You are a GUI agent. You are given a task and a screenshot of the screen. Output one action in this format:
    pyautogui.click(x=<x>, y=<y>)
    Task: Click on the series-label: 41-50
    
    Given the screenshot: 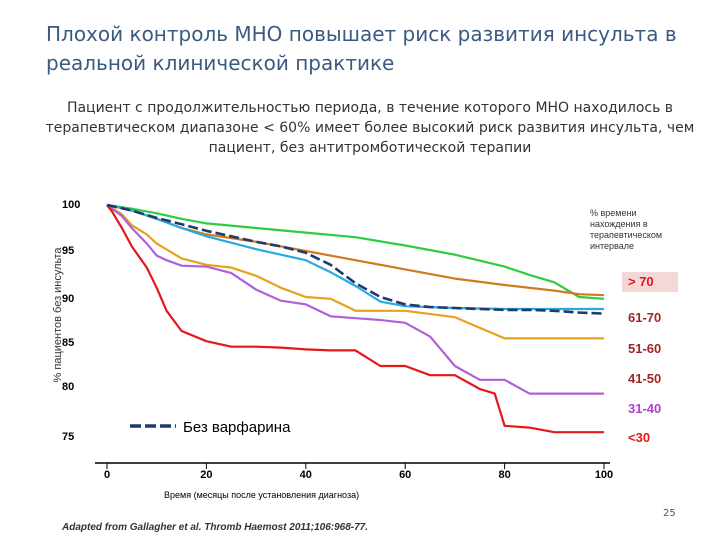 What is the action you would take?
    pyautogui.click(x=644, y=378)
    